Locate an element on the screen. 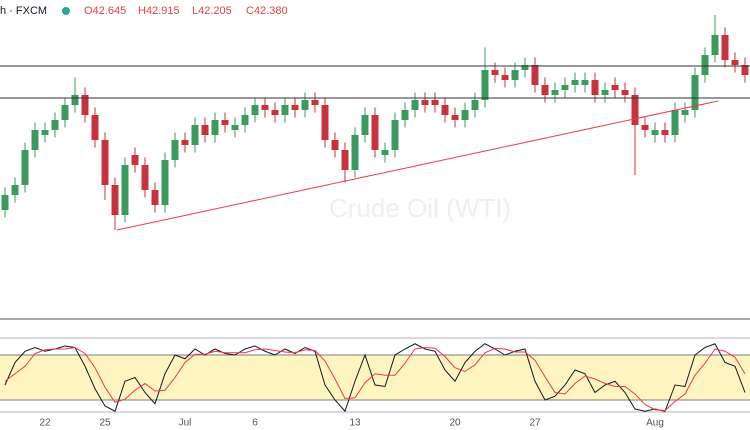  x-tick-label: 22 is located at coordinates (45, 423).